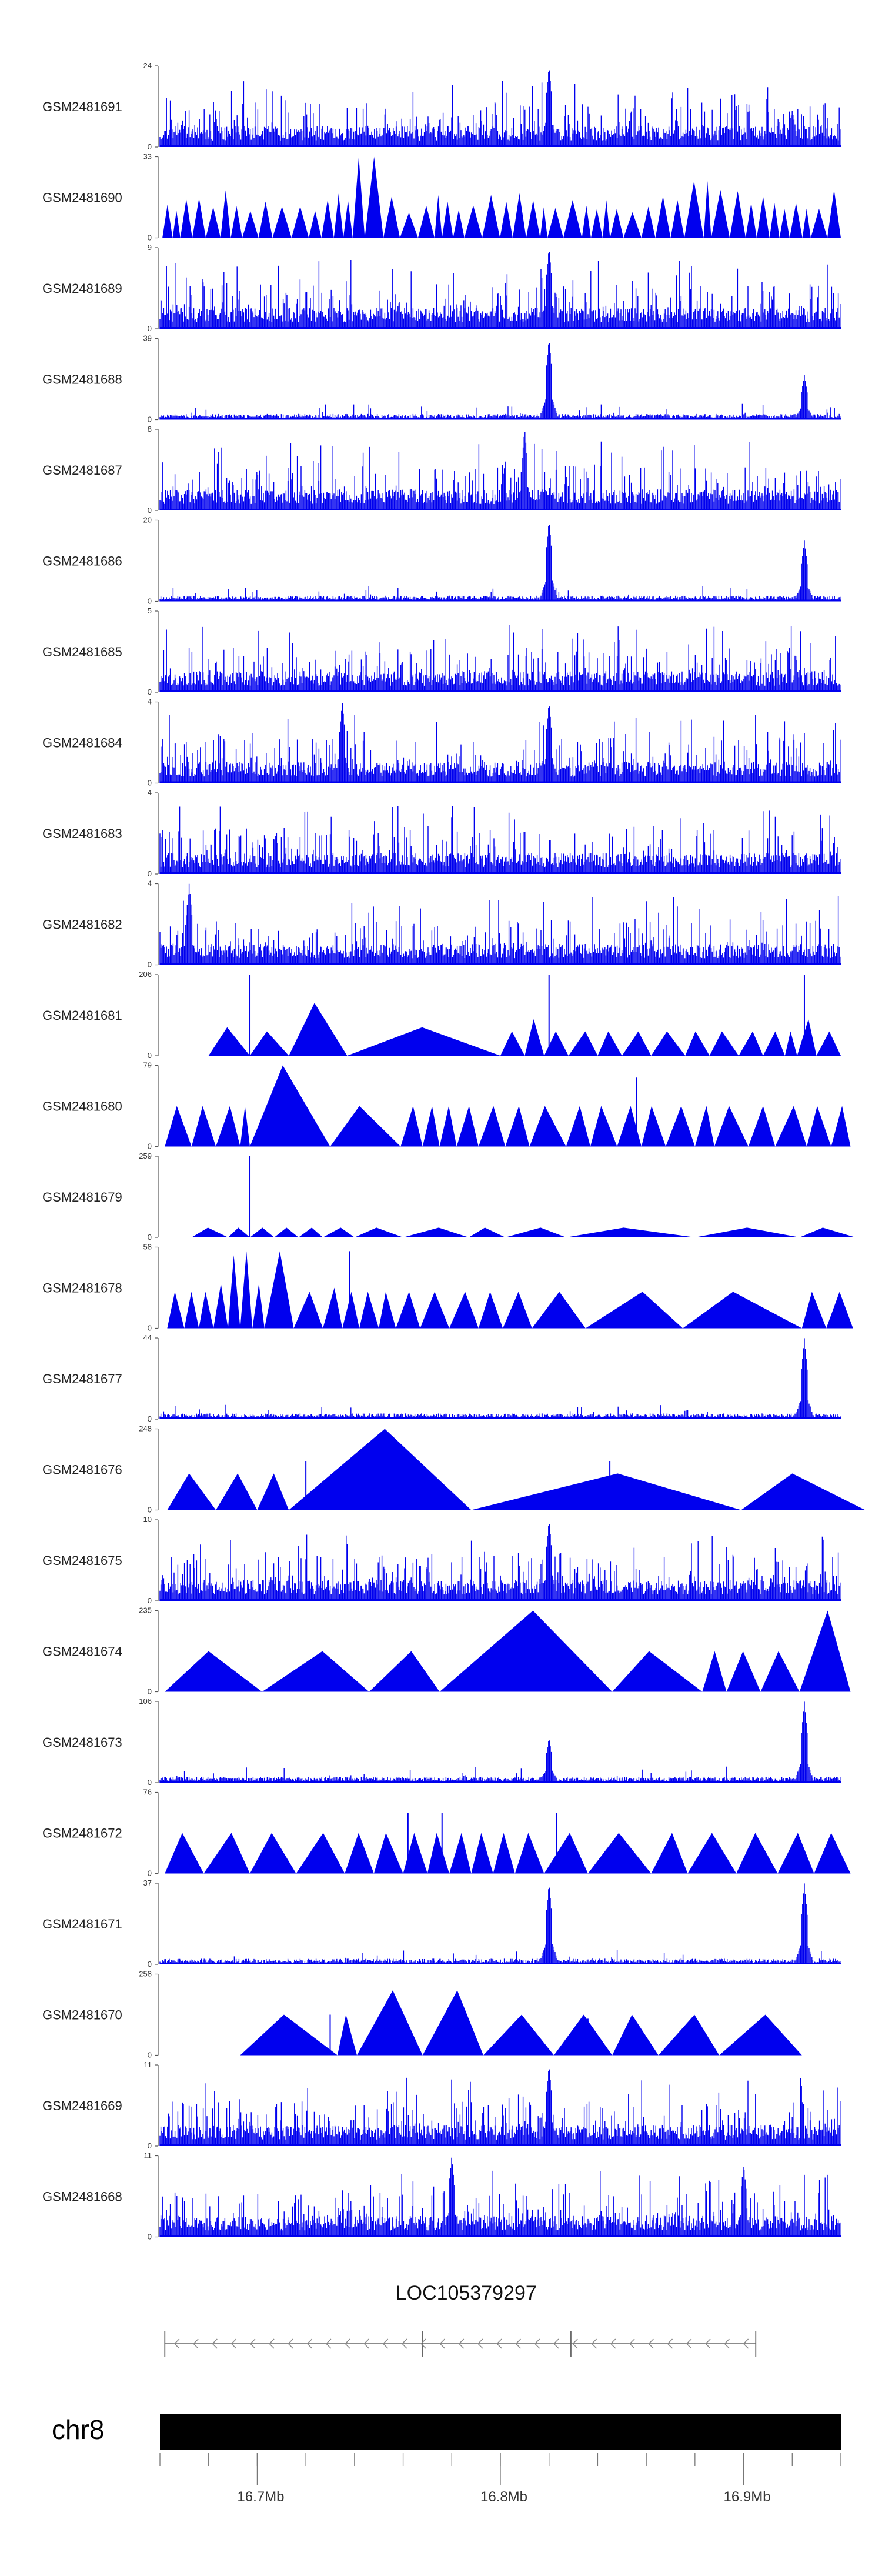  Describe the element at coordinates (82, 1197) in the screenshot. I see `track-label: GSM2481679` at that location.